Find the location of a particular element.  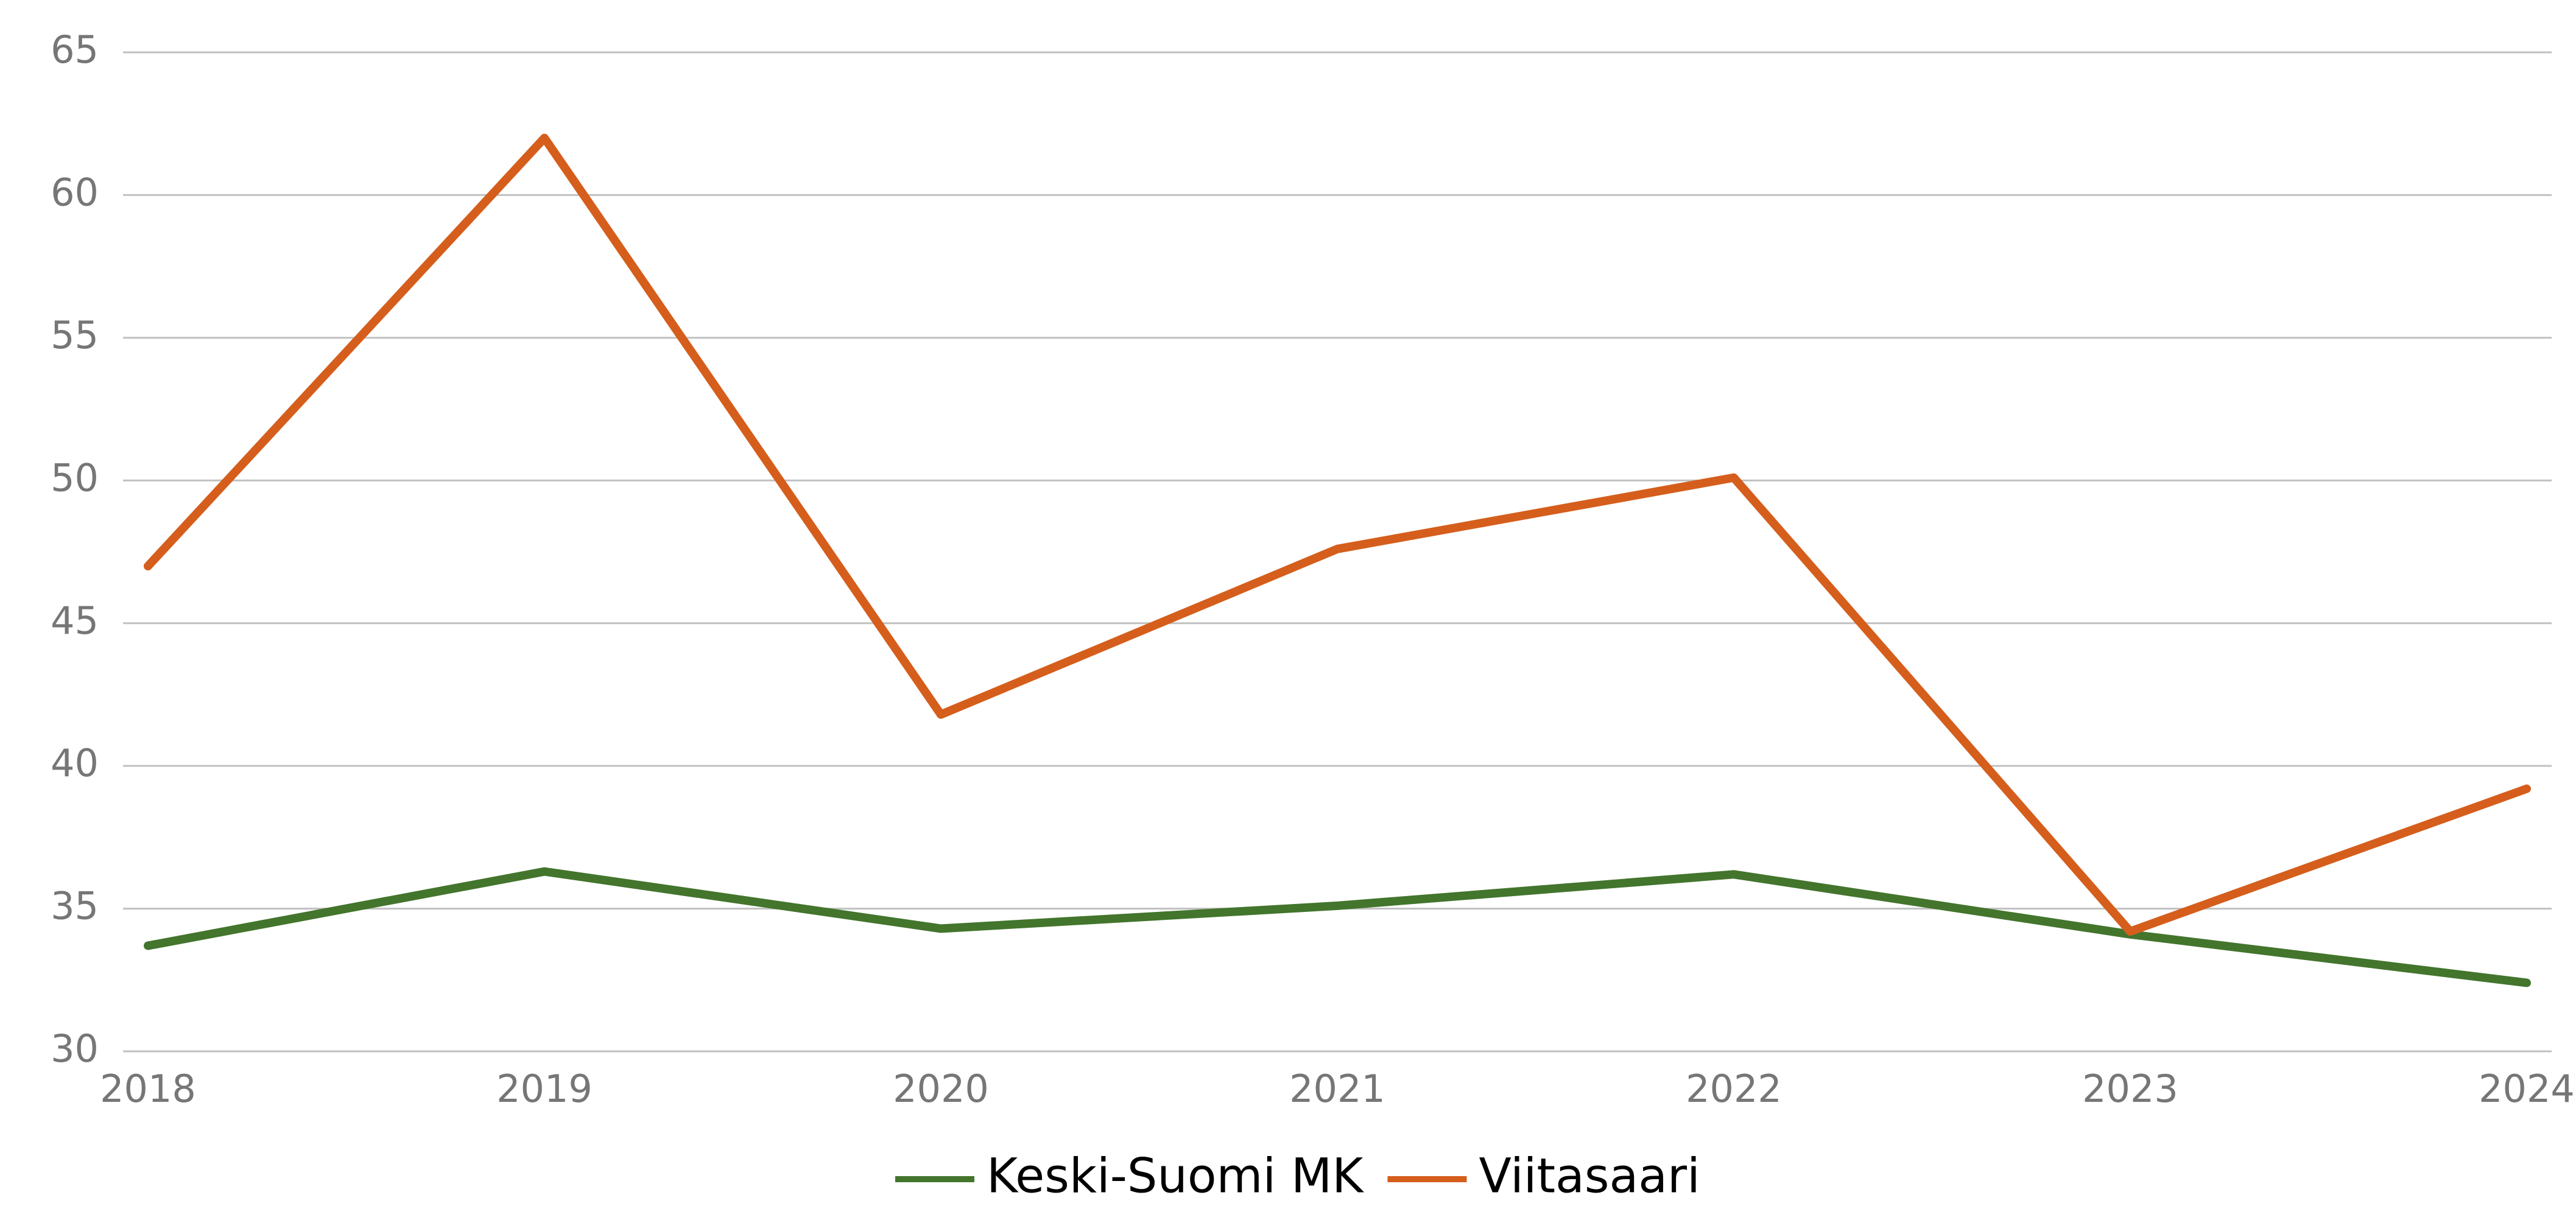

x-tick-label: 2018 is located at coordinates (148, 1089).